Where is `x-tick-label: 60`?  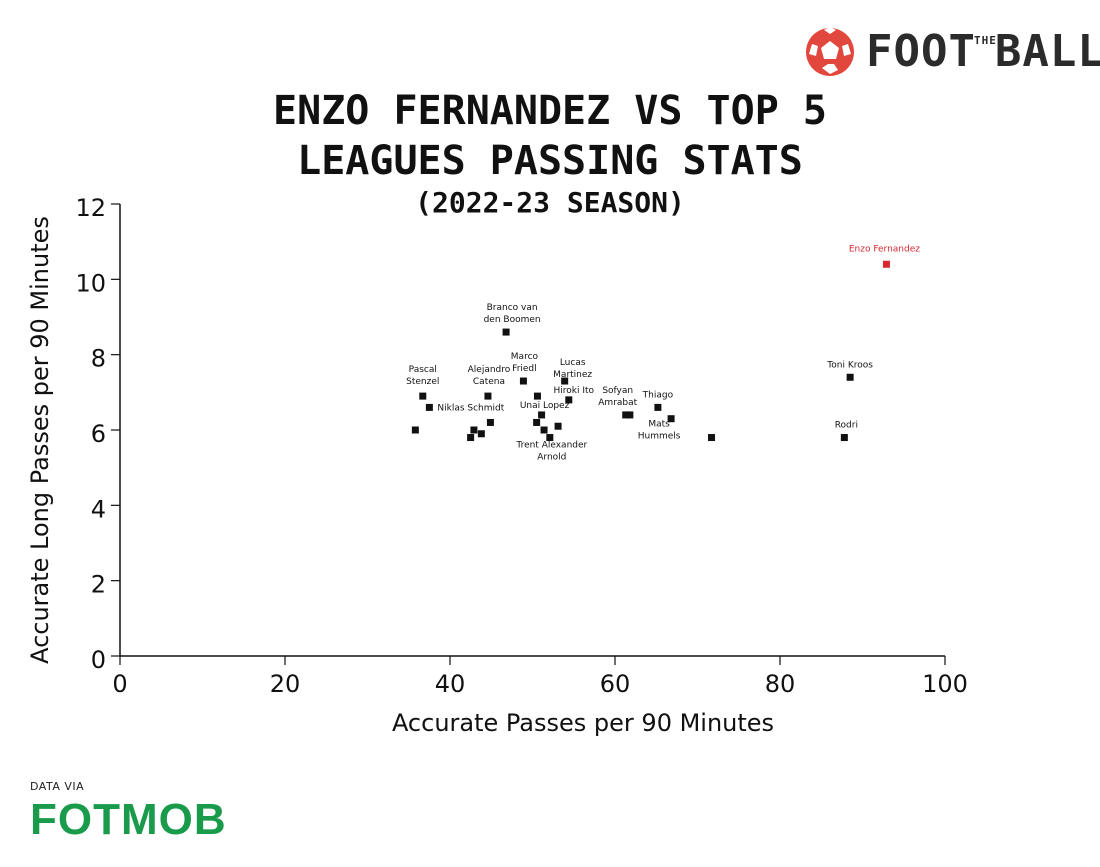
x-tick-label: 60 is located at coordinates (615, 684).